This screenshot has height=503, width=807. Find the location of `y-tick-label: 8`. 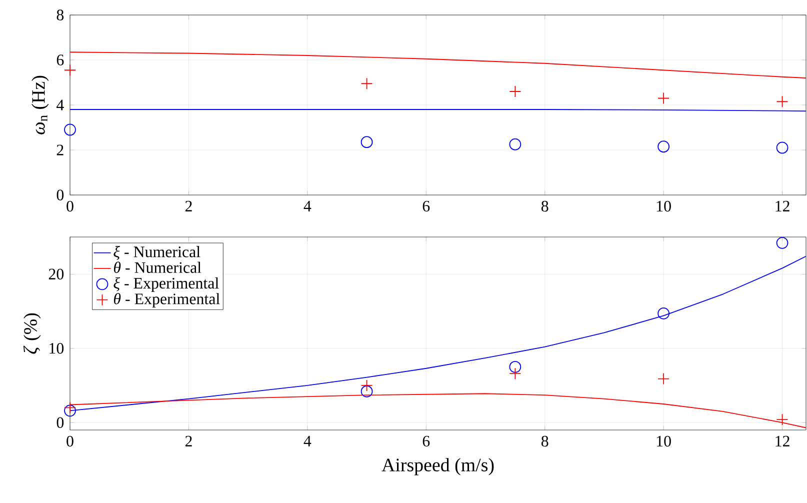

y-tick-label: 8 is located at coordinates (60, 15).